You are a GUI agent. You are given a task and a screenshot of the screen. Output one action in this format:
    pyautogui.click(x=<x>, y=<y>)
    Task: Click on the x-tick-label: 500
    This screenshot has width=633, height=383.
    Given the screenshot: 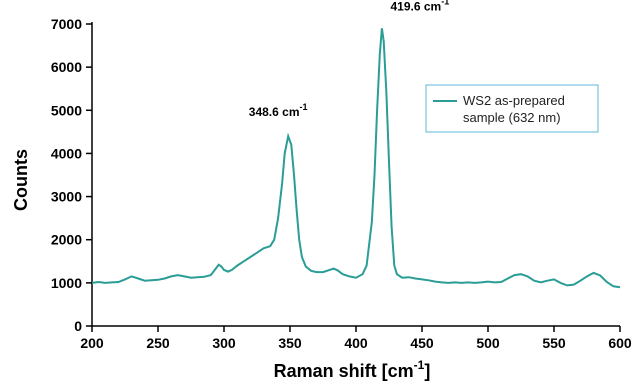 What is the action you would take?
    pyautogui.click(x=488, y=343)
    